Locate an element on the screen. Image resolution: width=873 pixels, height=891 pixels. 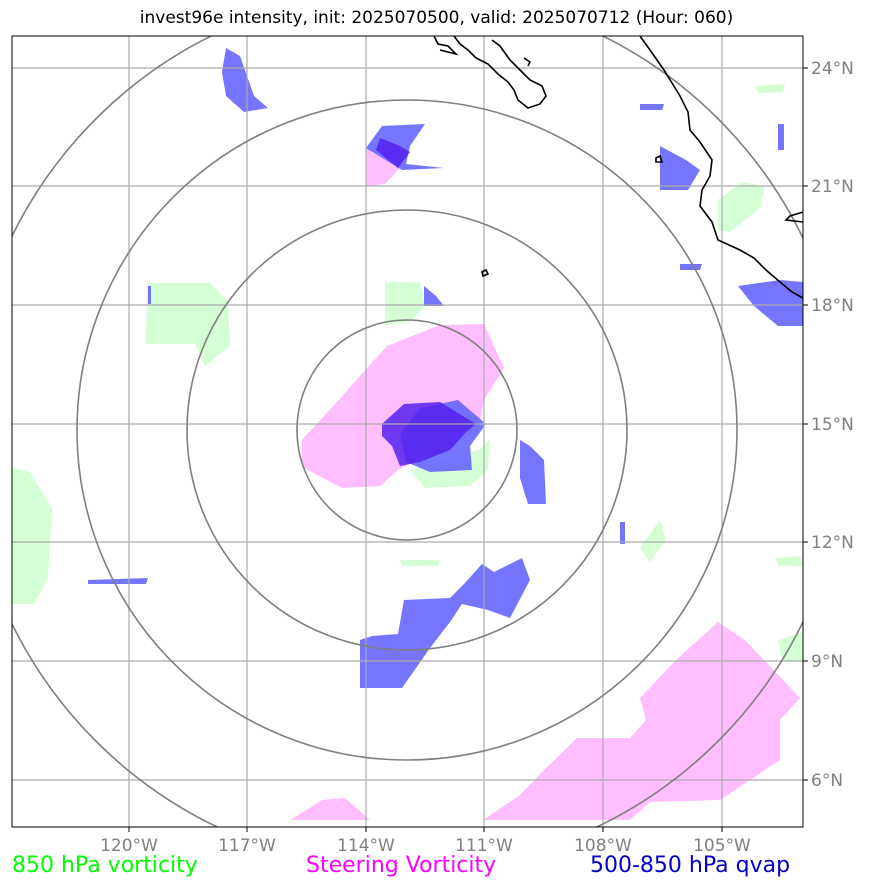
lon-tick-labels: 120°W 117°W 114°W 111°W 108°W 105°W is located at coordinates (425, 846).